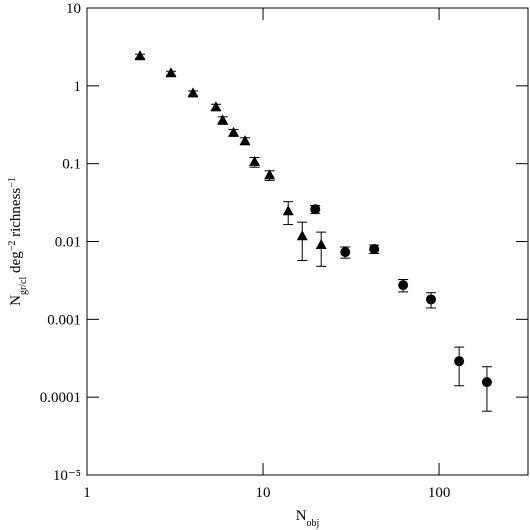  What do you see at coordinates (71, 165) in the screenshot?
I see `y-tick-label: 0.1` at bounding box center [71, 165].